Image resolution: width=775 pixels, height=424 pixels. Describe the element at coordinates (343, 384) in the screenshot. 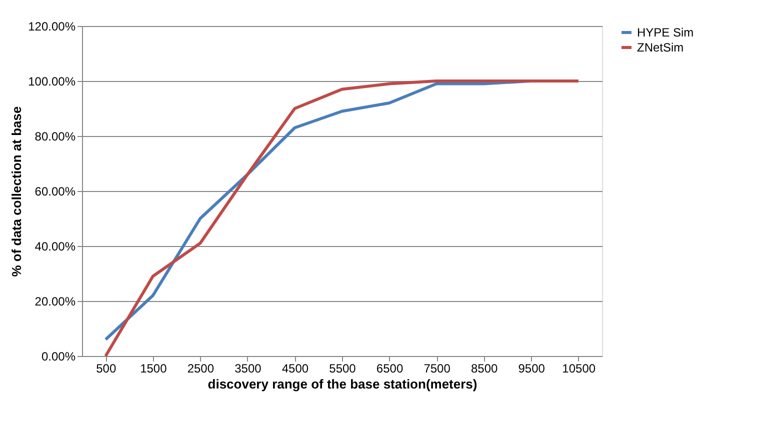

I see `x-axis-title: discovery range of the base station(meters)` at that location.